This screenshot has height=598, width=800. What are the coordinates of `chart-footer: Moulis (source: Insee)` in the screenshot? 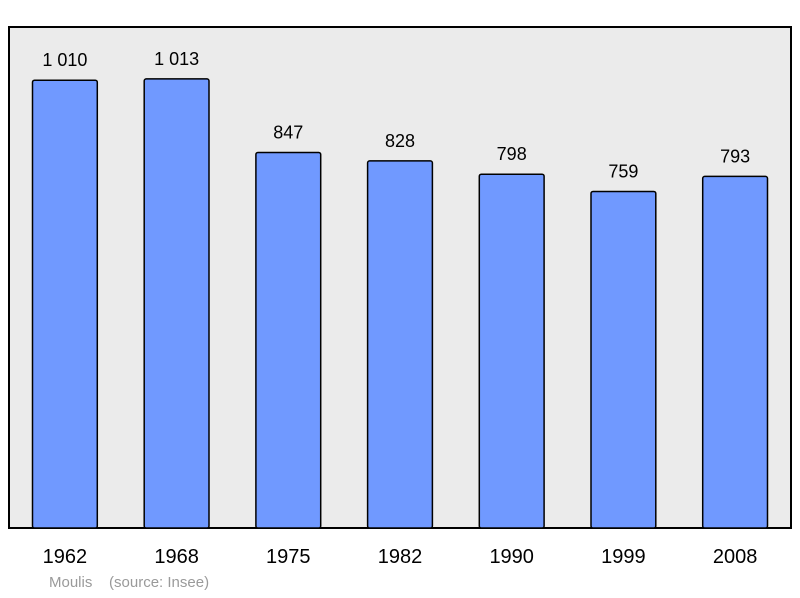 It's located at (129, 582).